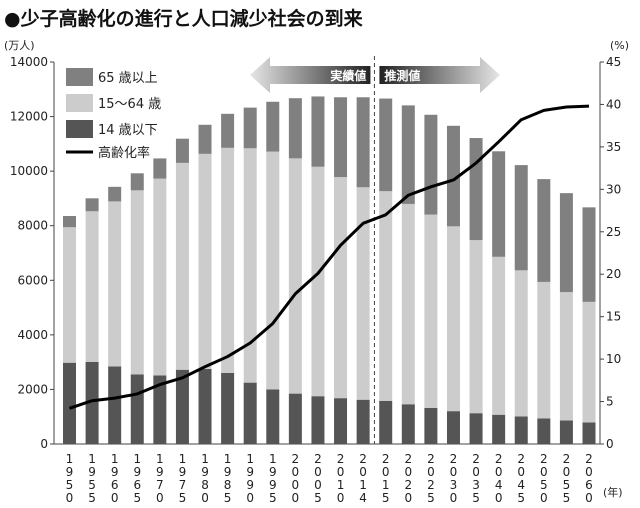 Image resolution: width=640 pixels, height=508 pixels. Describe the element at coordinates (431, 311) in the screenshot. I see `bar-2025-15～64歳` at that location.